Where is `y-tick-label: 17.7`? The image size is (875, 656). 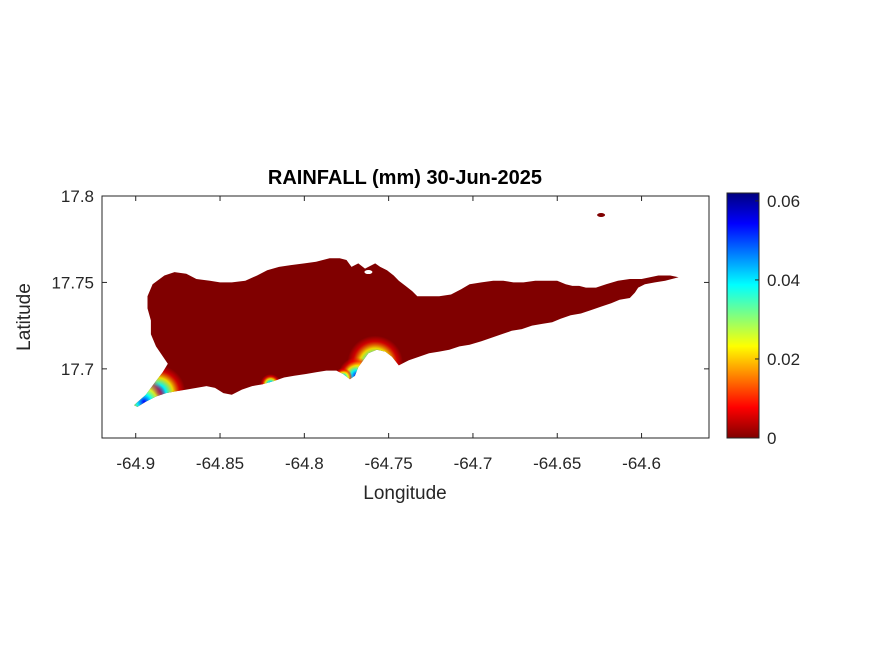 y-tick-label: 17.7 is located at coordinates (77, 369).